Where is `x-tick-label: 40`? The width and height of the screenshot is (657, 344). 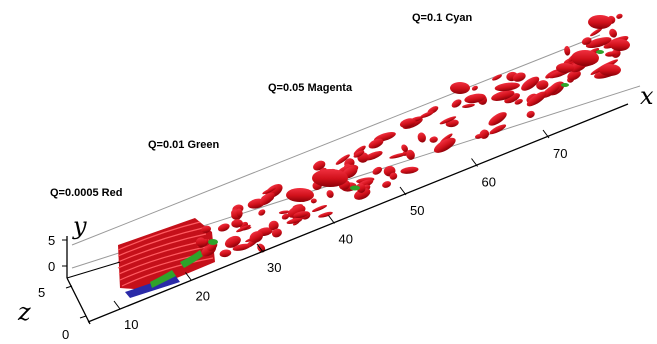 x-tick-label: 40 is located at coordinates (346, 239).